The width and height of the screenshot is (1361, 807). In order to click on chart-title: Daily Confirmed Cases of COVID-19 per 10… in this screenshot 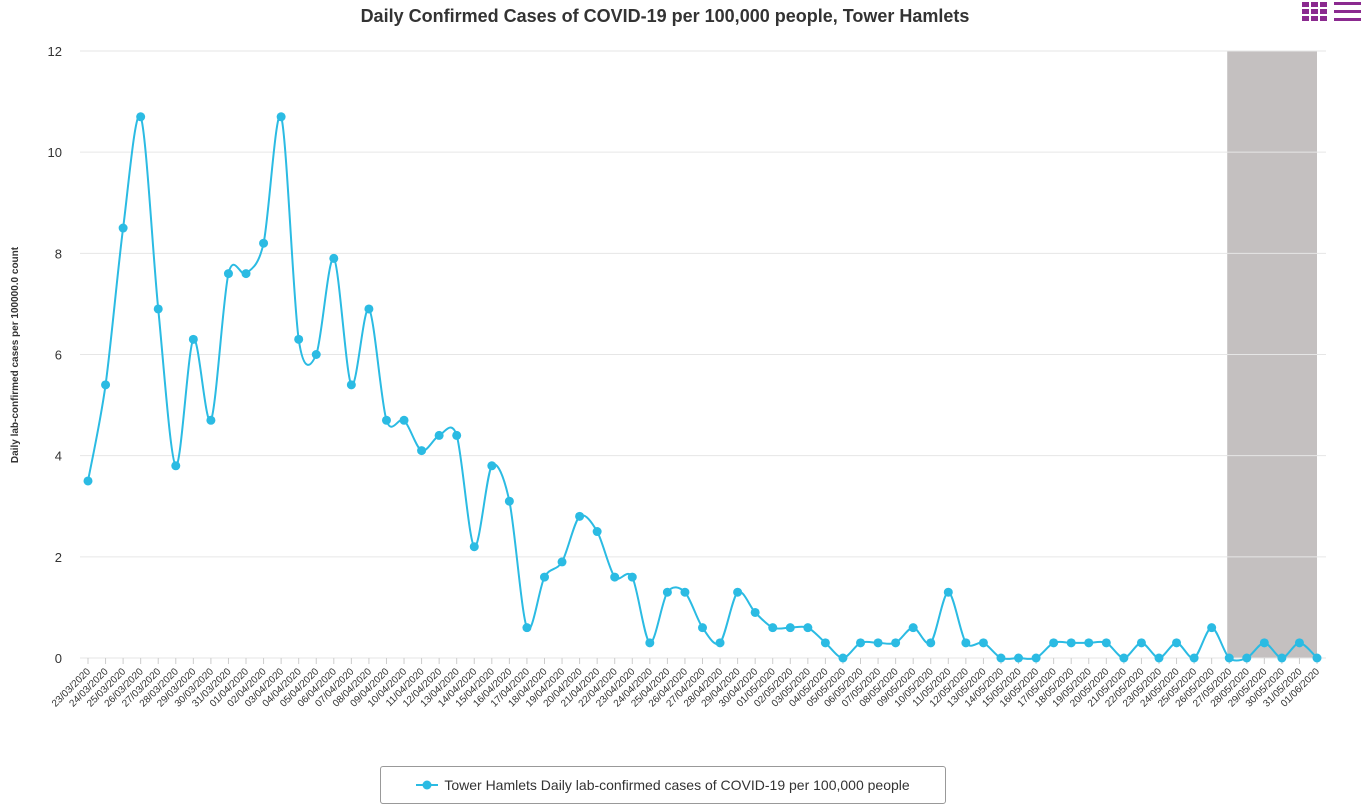, I will do `click(665, 16)`.